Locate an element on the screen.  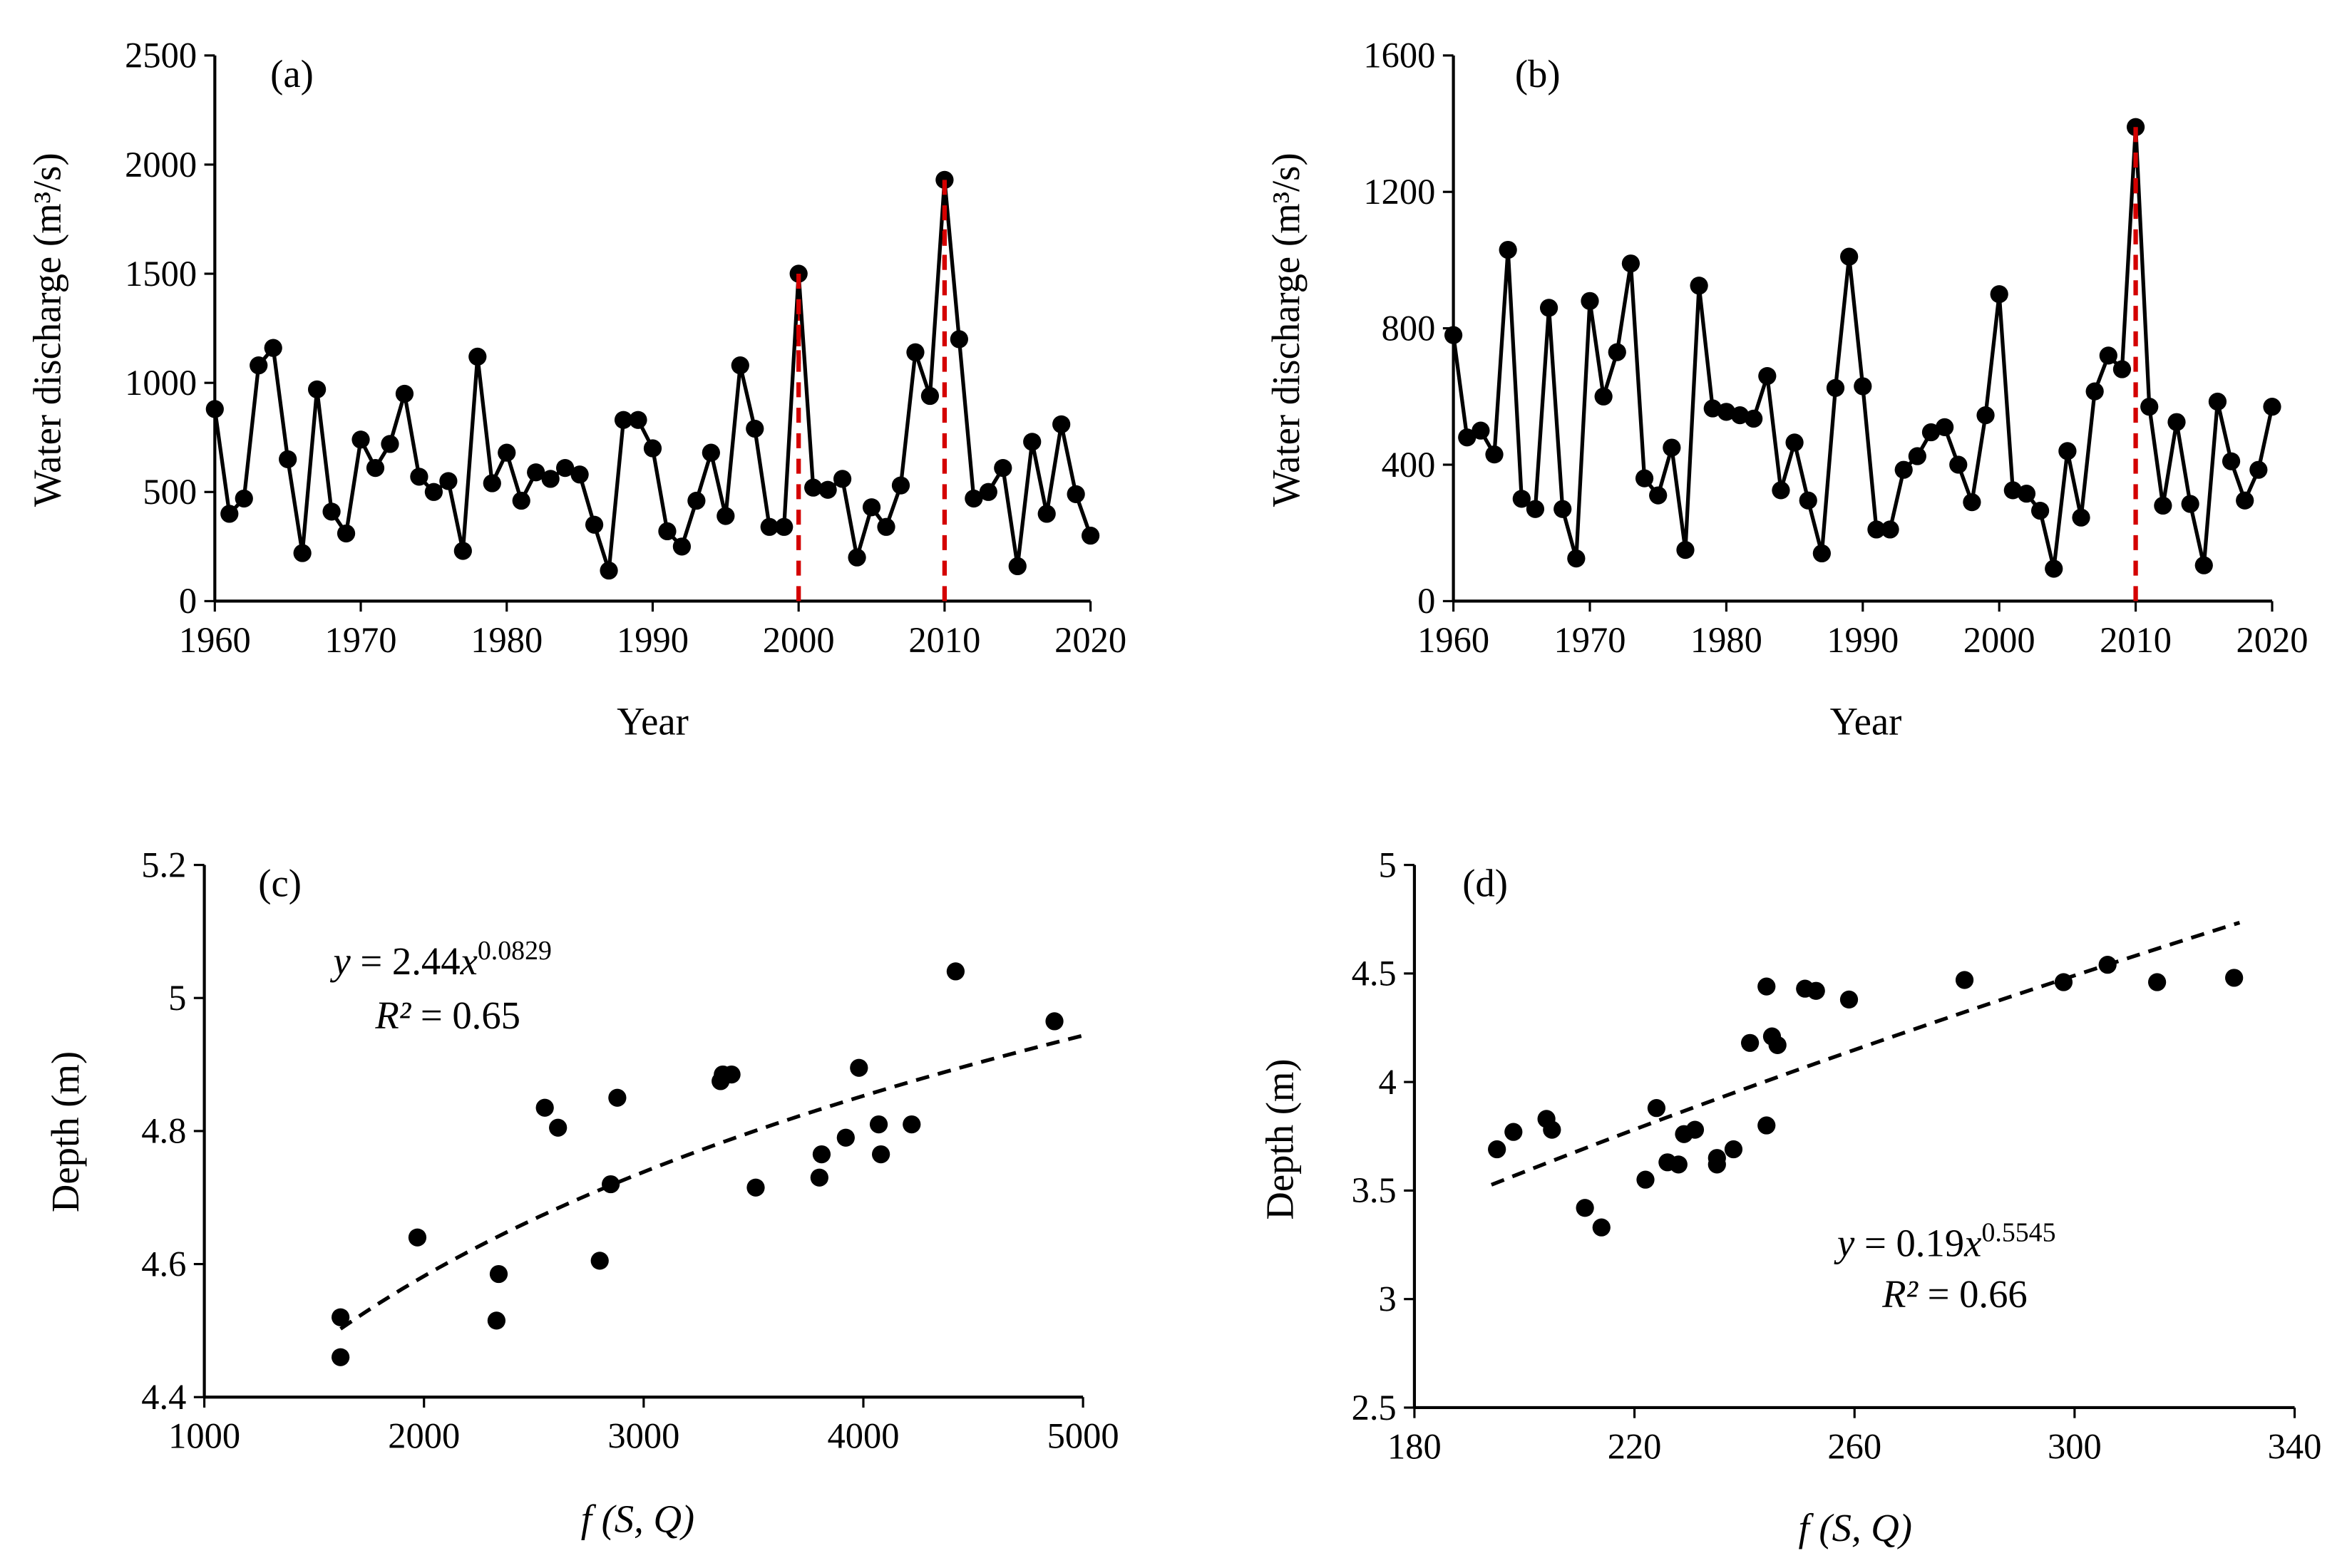
trend-equation: y = 2.44x0.0829 is located at coordinates (440, 960).